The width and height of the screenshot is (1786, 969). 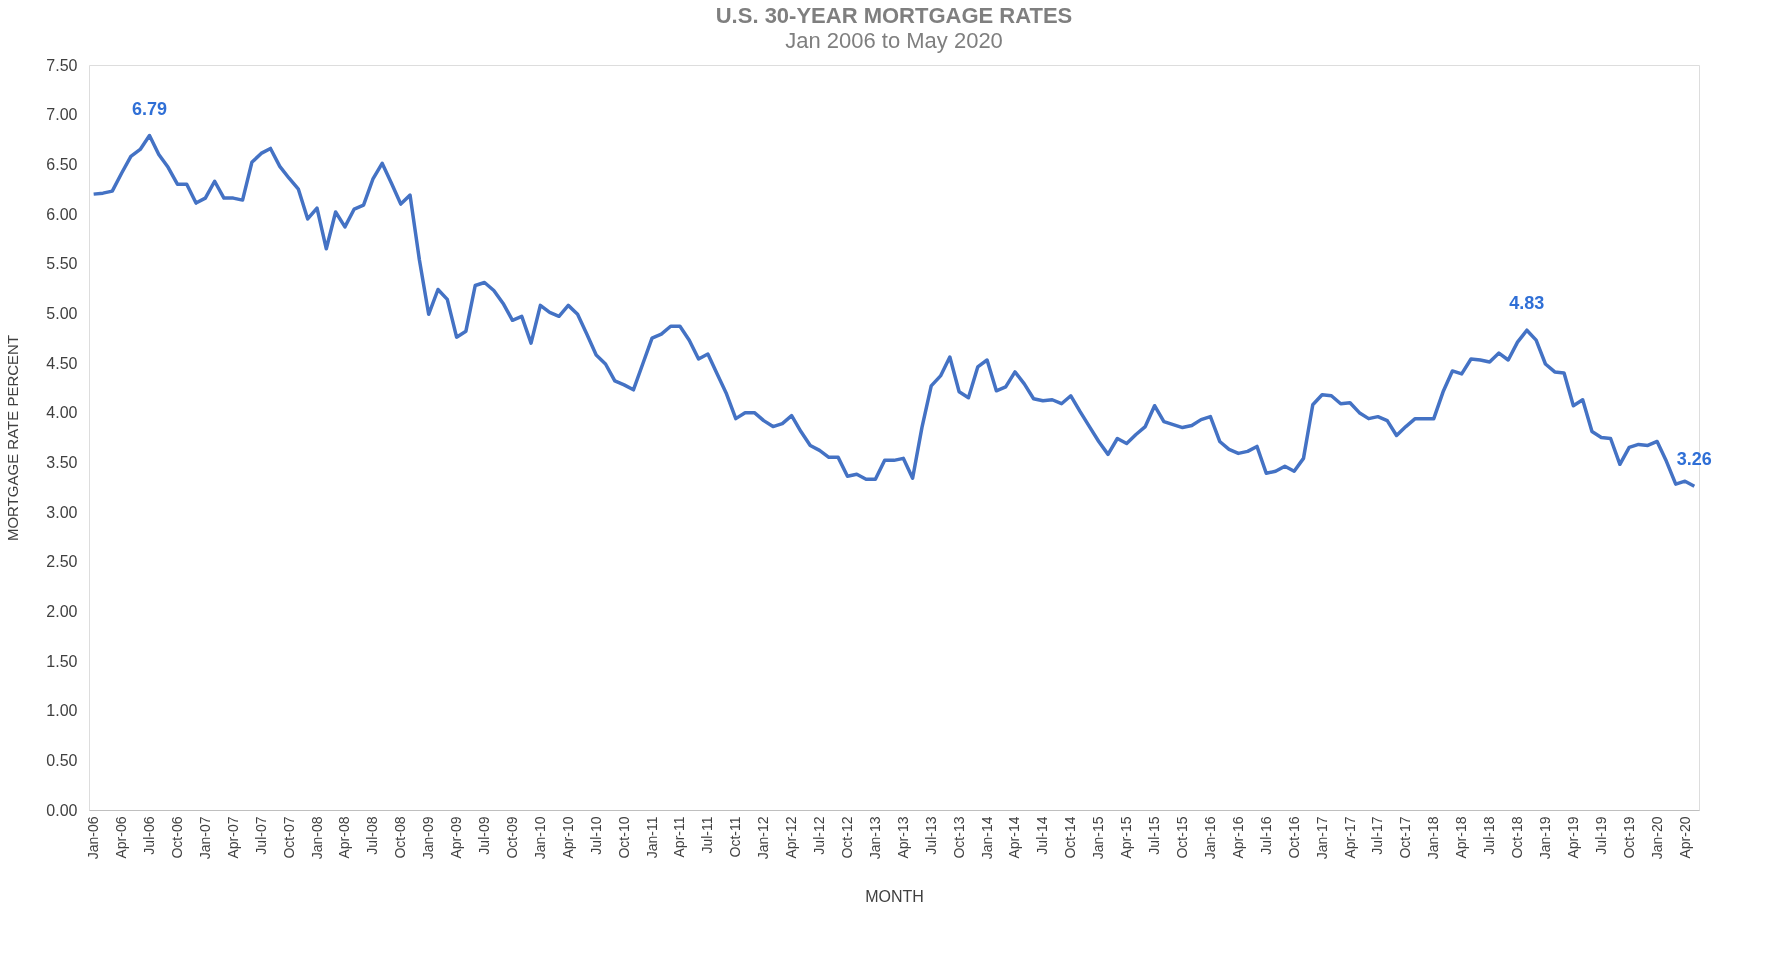 I want to click on x-tick-label: Apr-15, so click(x=1126, y=837).